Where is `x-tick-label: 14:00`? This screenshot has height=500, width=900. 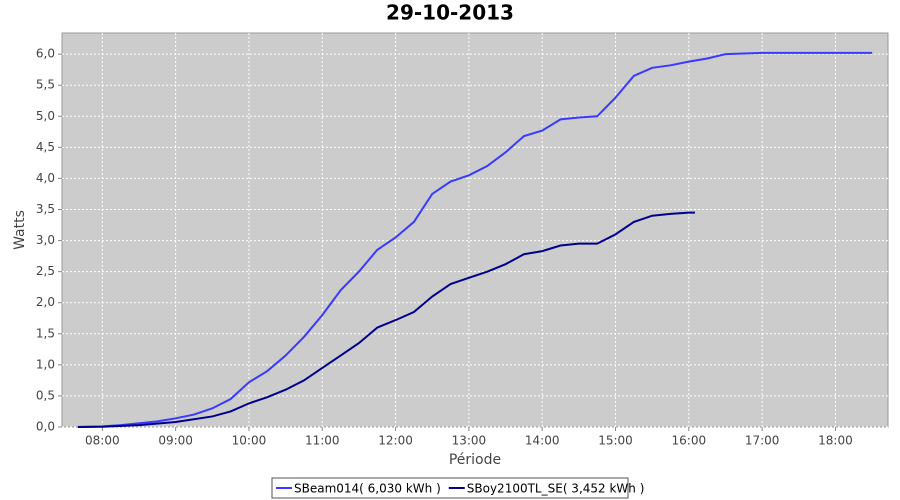 x-tick-label: 14:00 is located at coordinates (542, 441).